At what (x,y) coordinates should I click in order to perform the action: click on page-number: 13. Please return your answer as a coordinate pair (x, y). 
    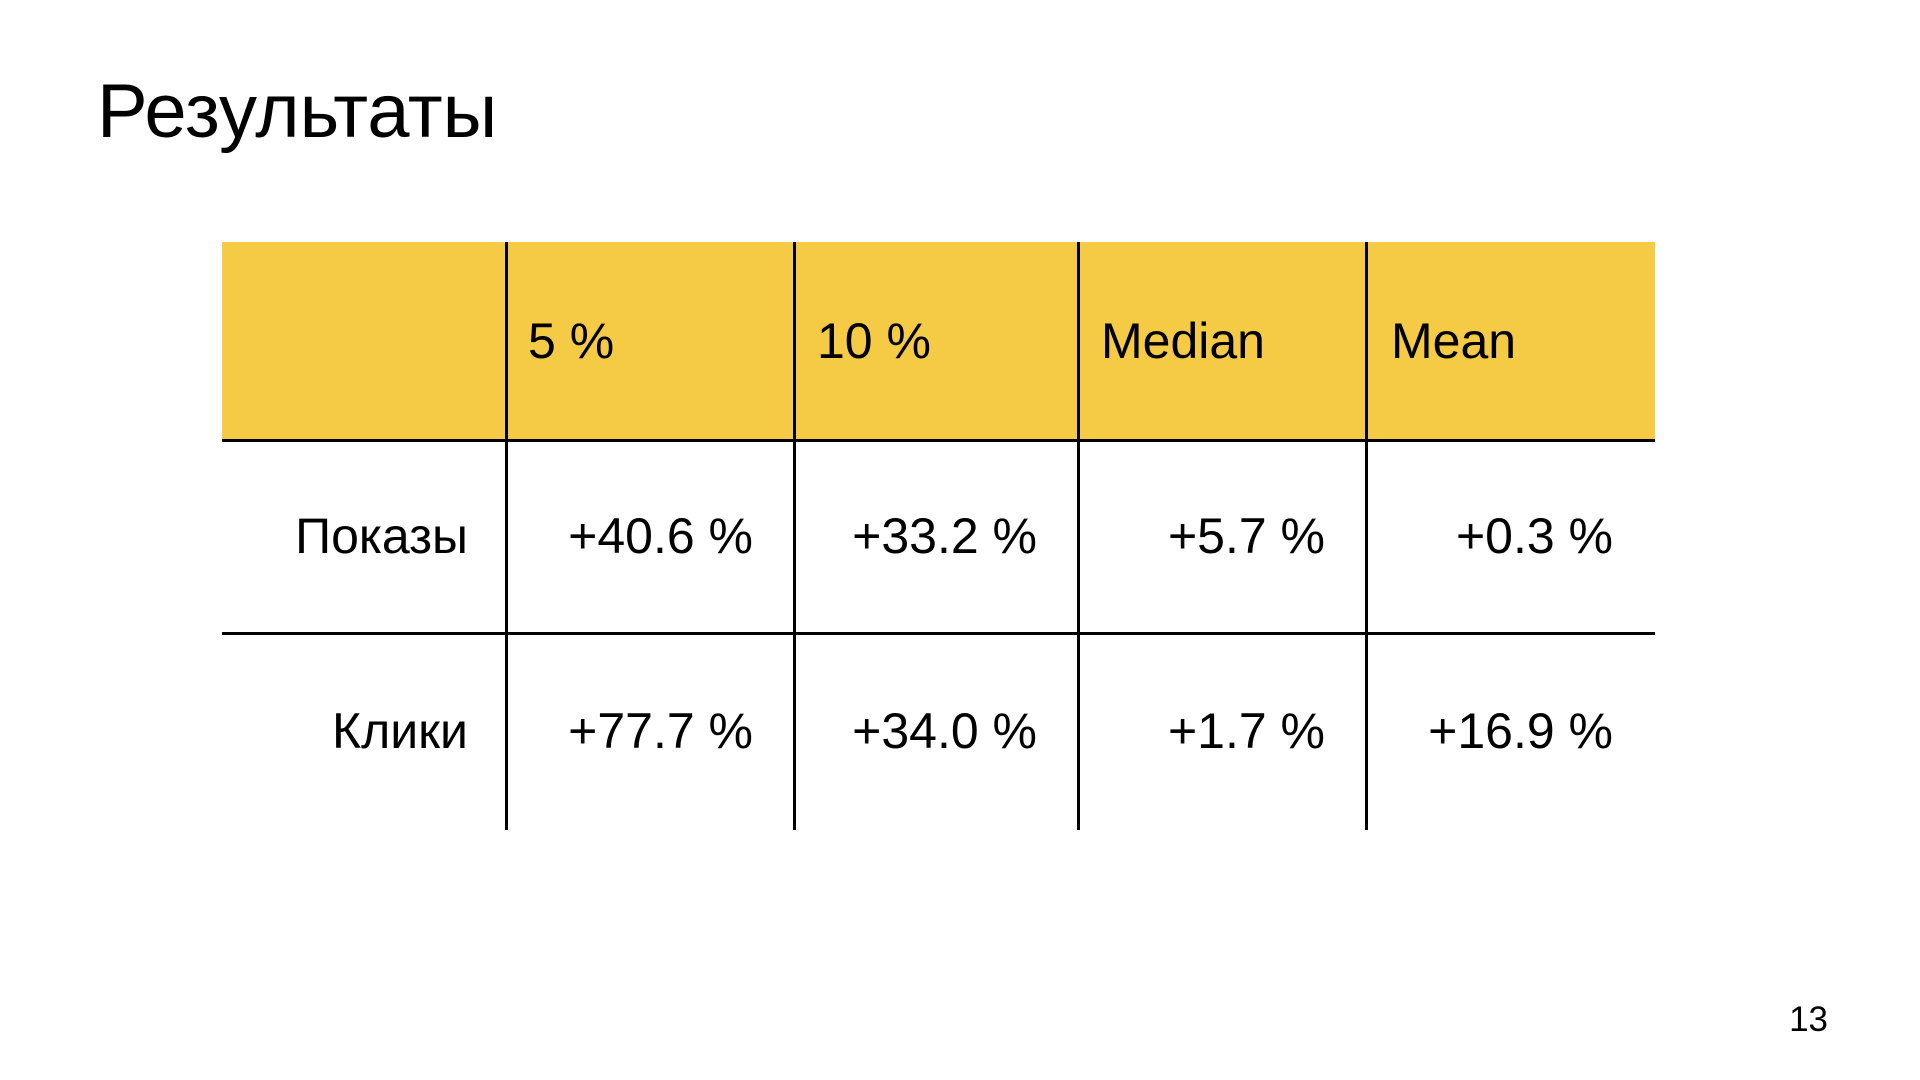
    Looking at the image, I should click on (1808, 1019).